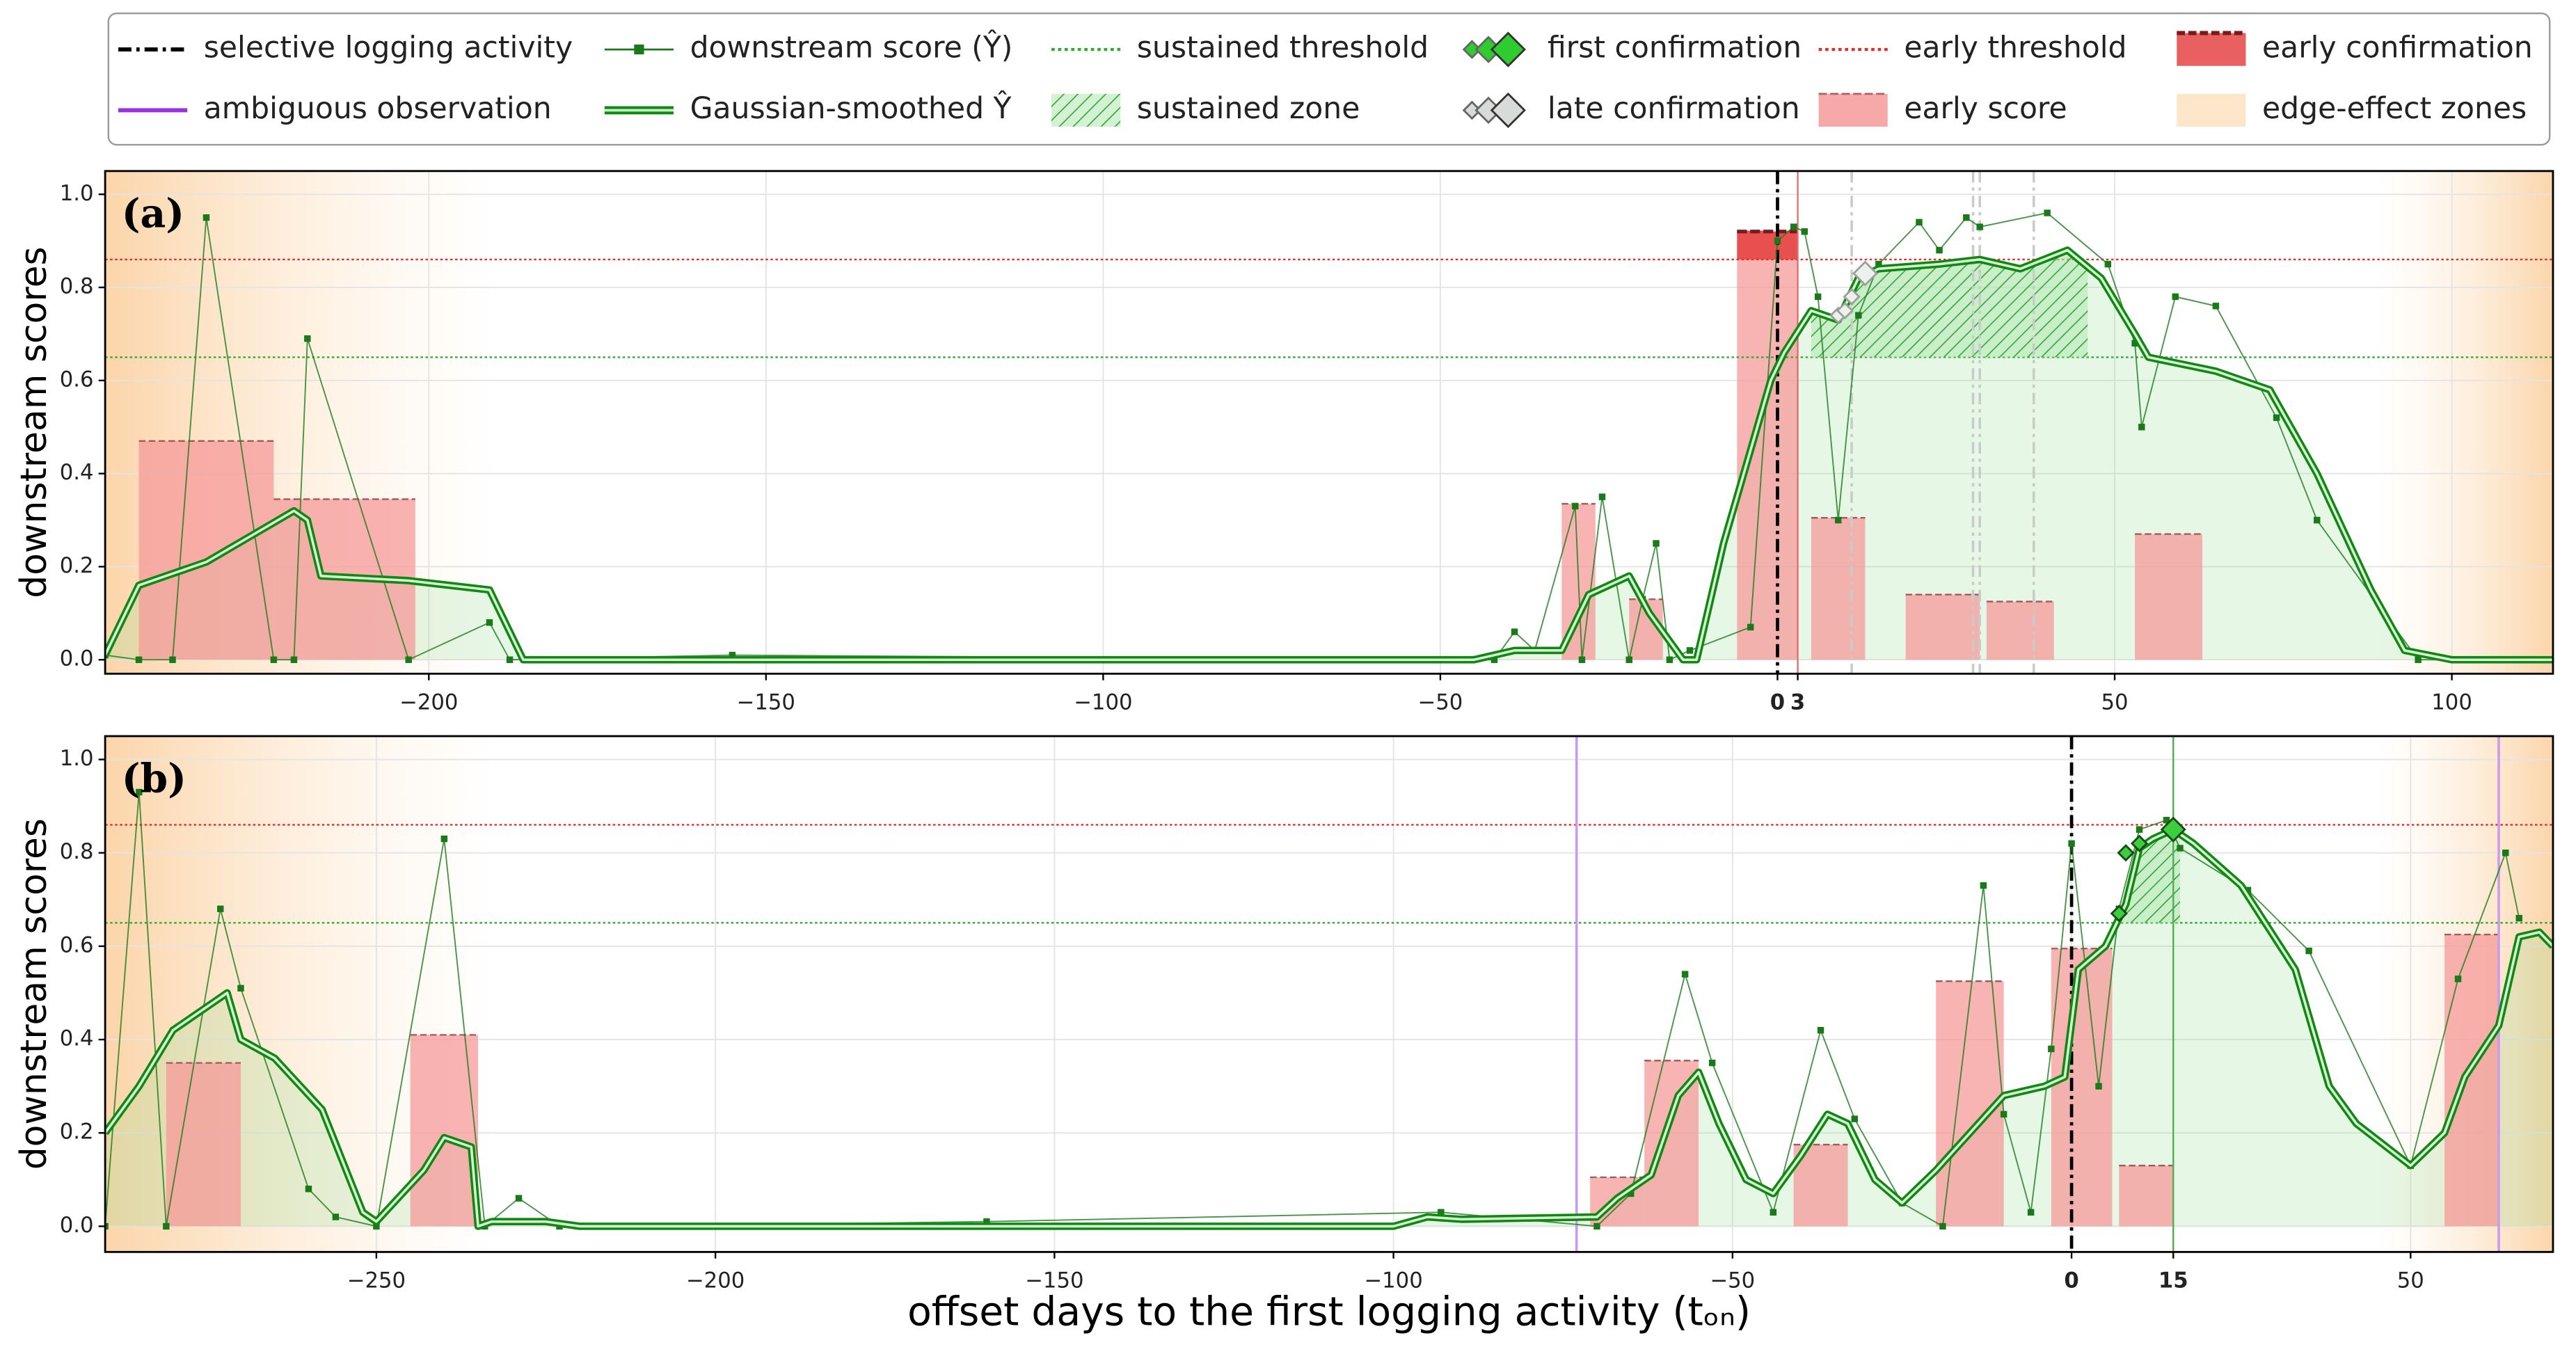 This screenshot has width=2576, height=1354. Describe the element at coordinates (77, 473) in the screenshot. I see `y-tick-label: 0.4` at that location.